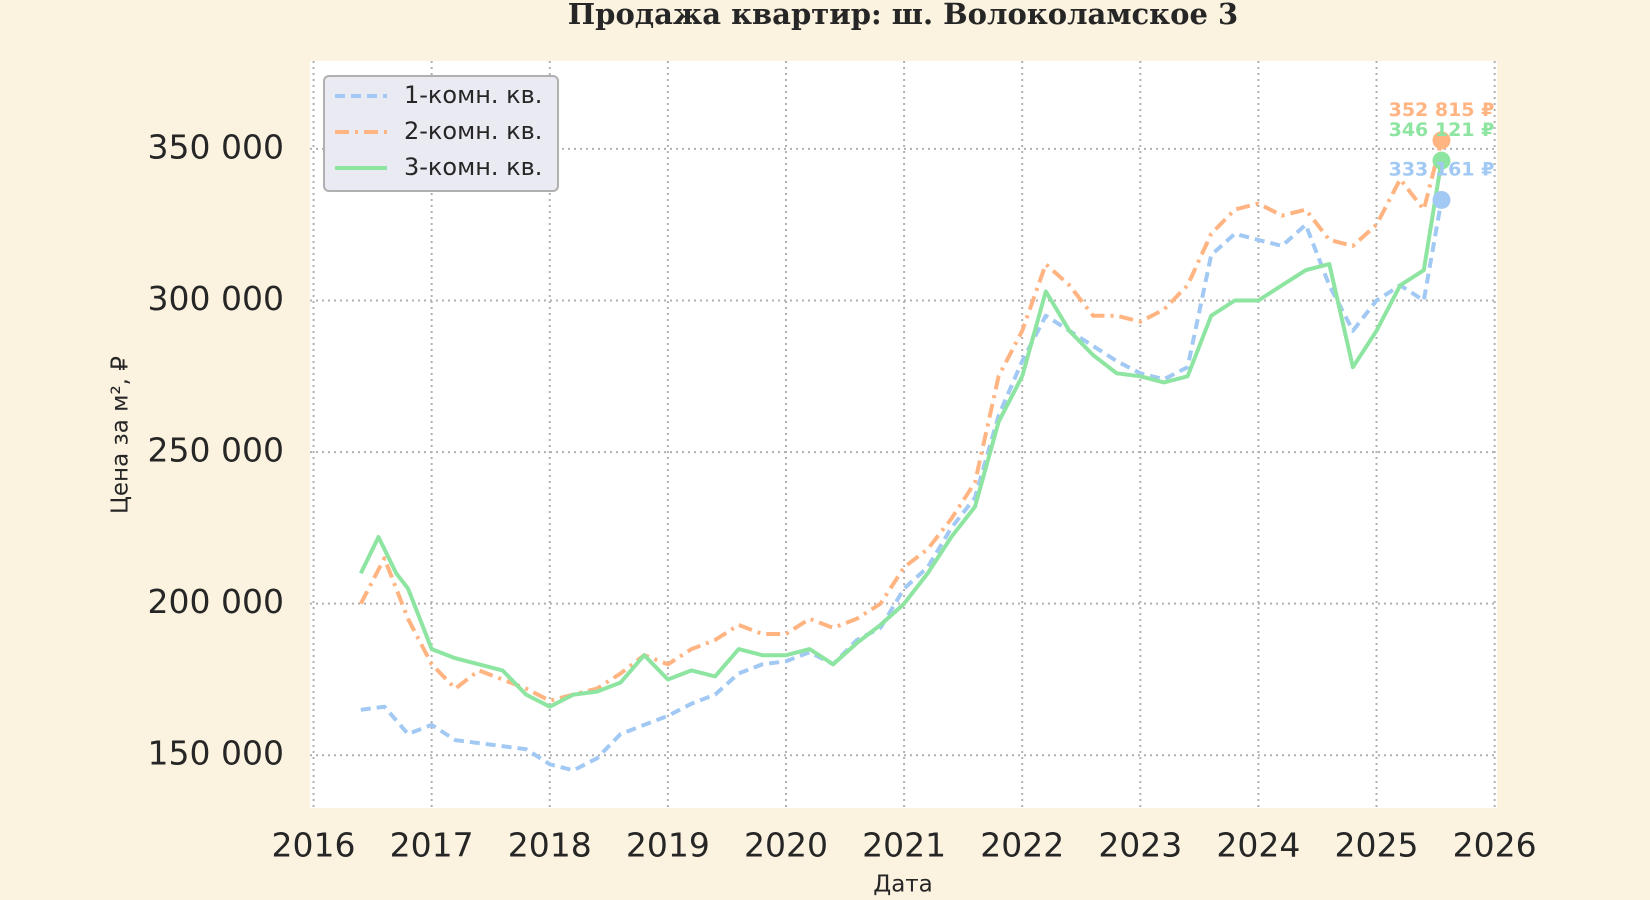 This screenshot has width=1650, height=900. I want to click on x-tick-label: 2024, so click(1258, 845).